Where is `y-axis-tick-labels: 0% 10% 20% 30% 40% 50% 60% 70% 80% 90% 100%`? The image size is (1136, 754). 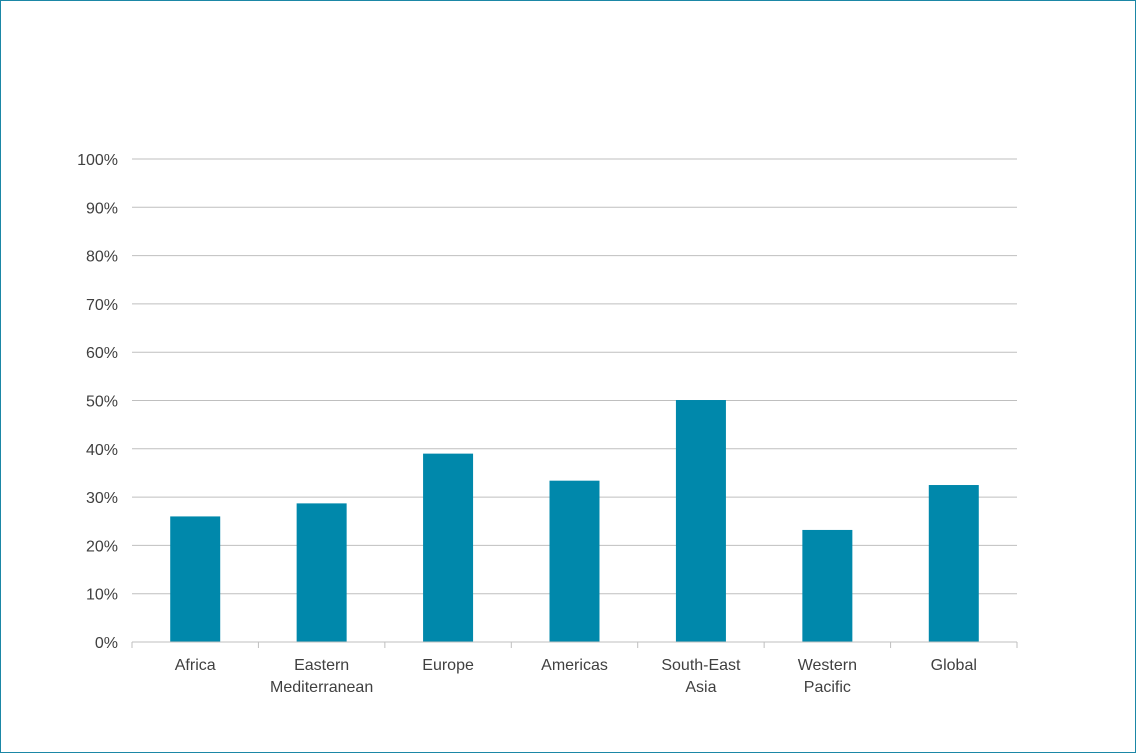 y-axis-tick-labels: 0% 10% 20% 30% 40% 50% 60% 70% 80% 90% 100% is located at coordinates (97, 402).